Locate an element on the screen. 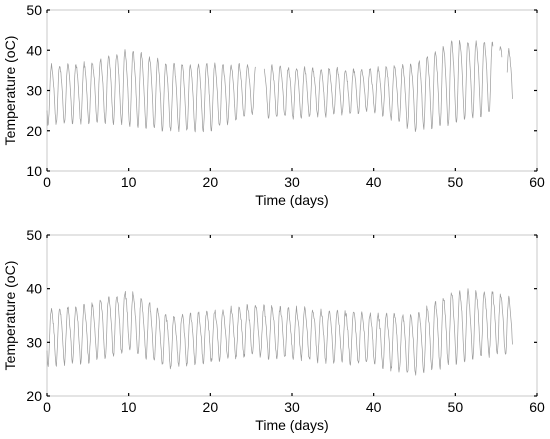 The height and width of the screenshot is (439, 550). bottom-y-axis-label: Temperature (oC) is located at coordinates (10, 316).